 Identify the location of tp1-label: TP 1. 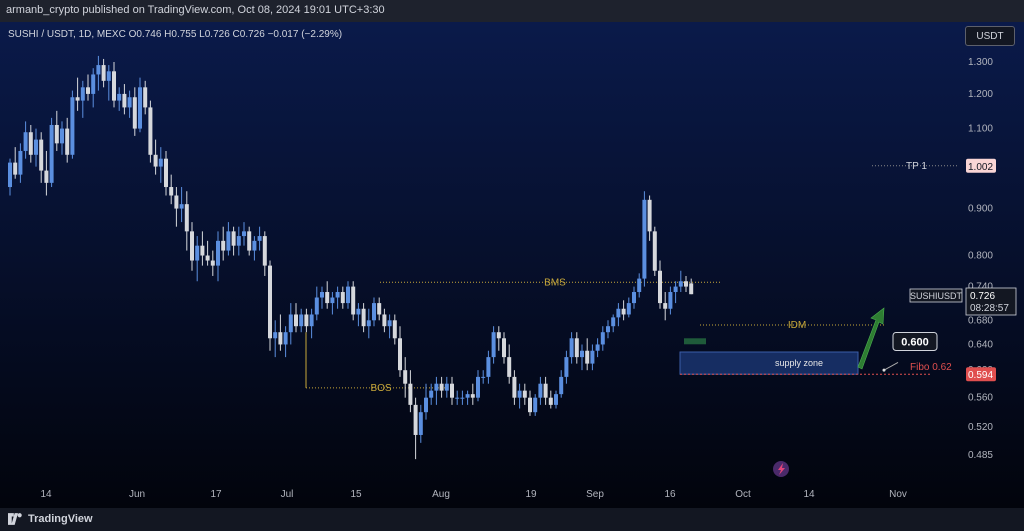
(916, 166).